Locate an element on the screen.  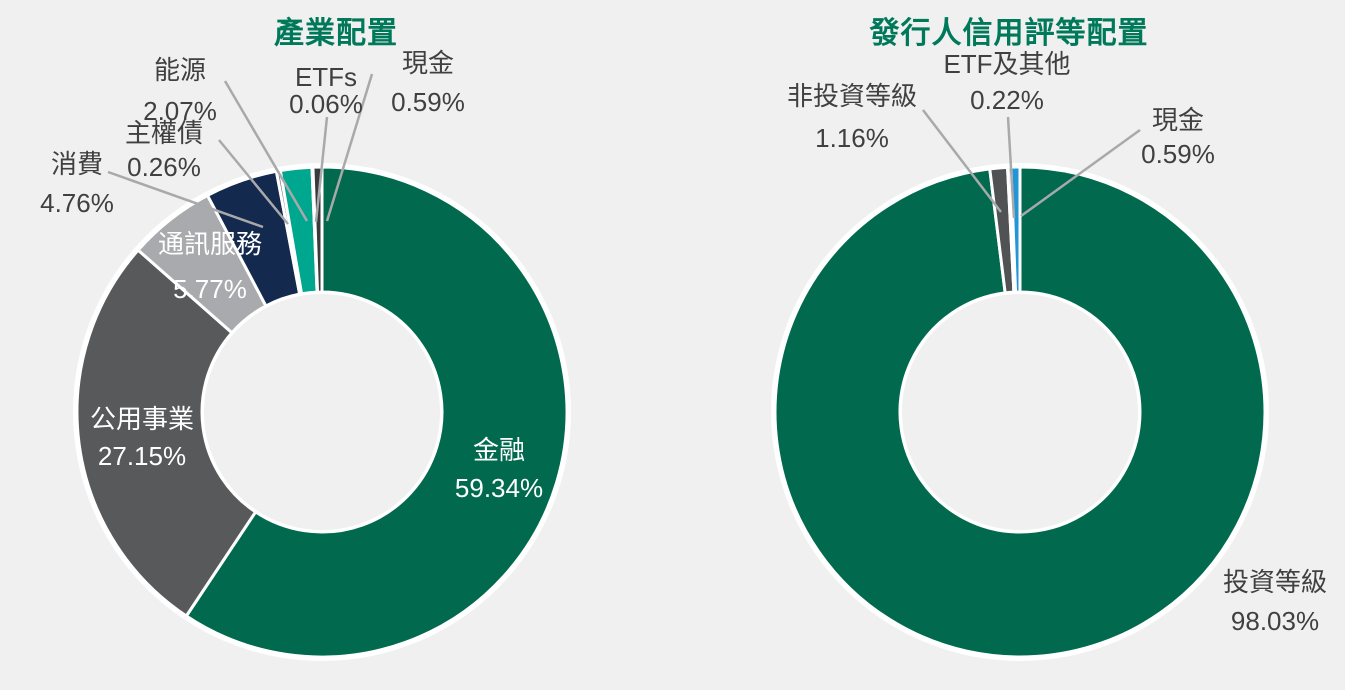
slice-label: 非投資等級 is located at coordinates (852, 96).